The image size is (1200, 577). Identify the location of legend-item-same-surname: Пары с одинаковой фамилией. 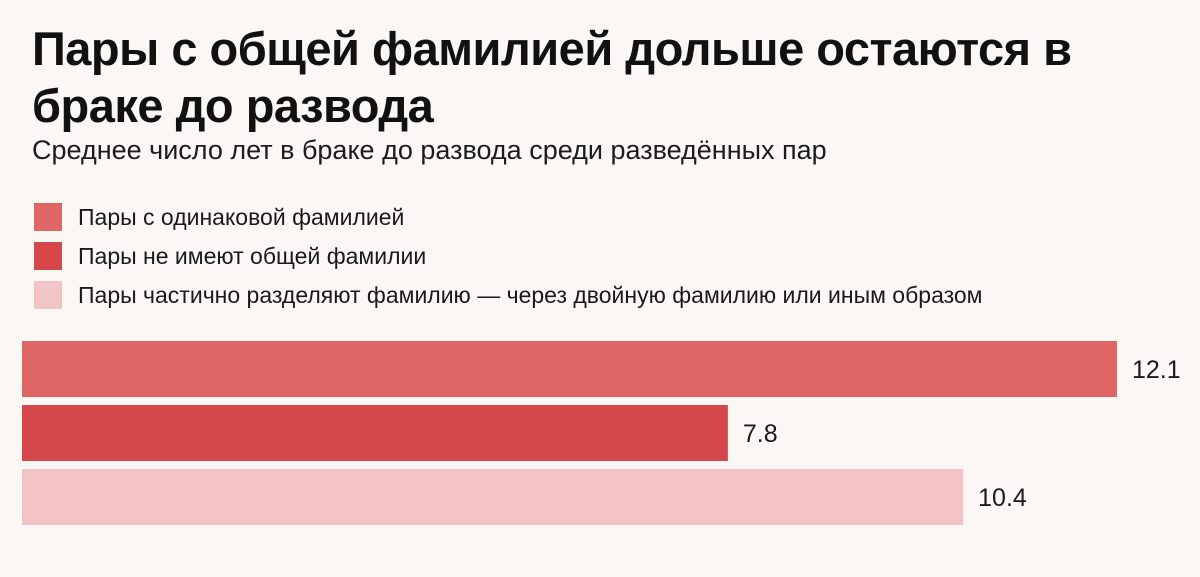
(508, 216).